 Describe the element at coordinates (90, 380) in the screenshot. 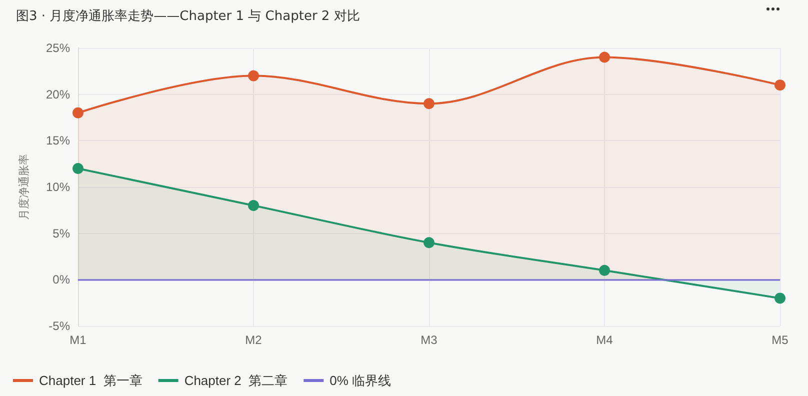

I see `legend-label: Chapter 1 第一章` at that location.